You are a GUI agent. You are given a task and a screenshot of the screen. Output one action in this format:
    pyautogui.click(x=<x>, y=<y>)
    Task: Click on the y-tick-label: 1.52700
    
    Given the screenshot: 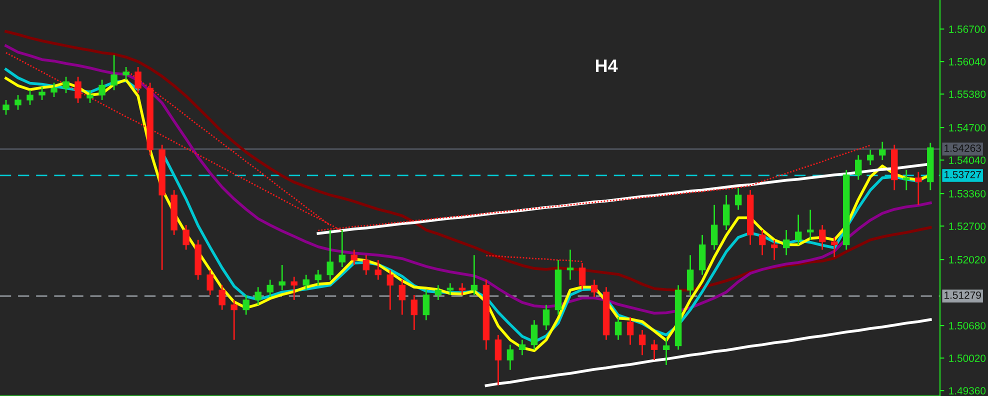 What is the action you would take?
    pyautogui.click(x=967, y=226)
    